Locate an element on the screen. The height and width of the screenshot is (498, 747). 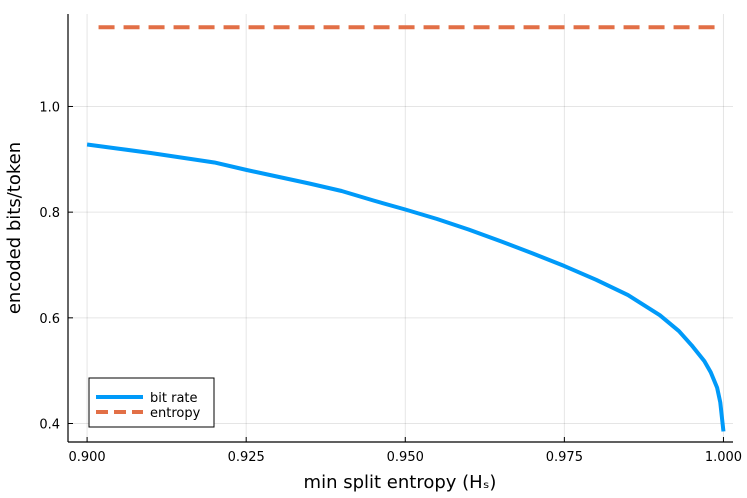
x-axis-title: min split entropy (Hₛ) is located at coordinates (400, 482).